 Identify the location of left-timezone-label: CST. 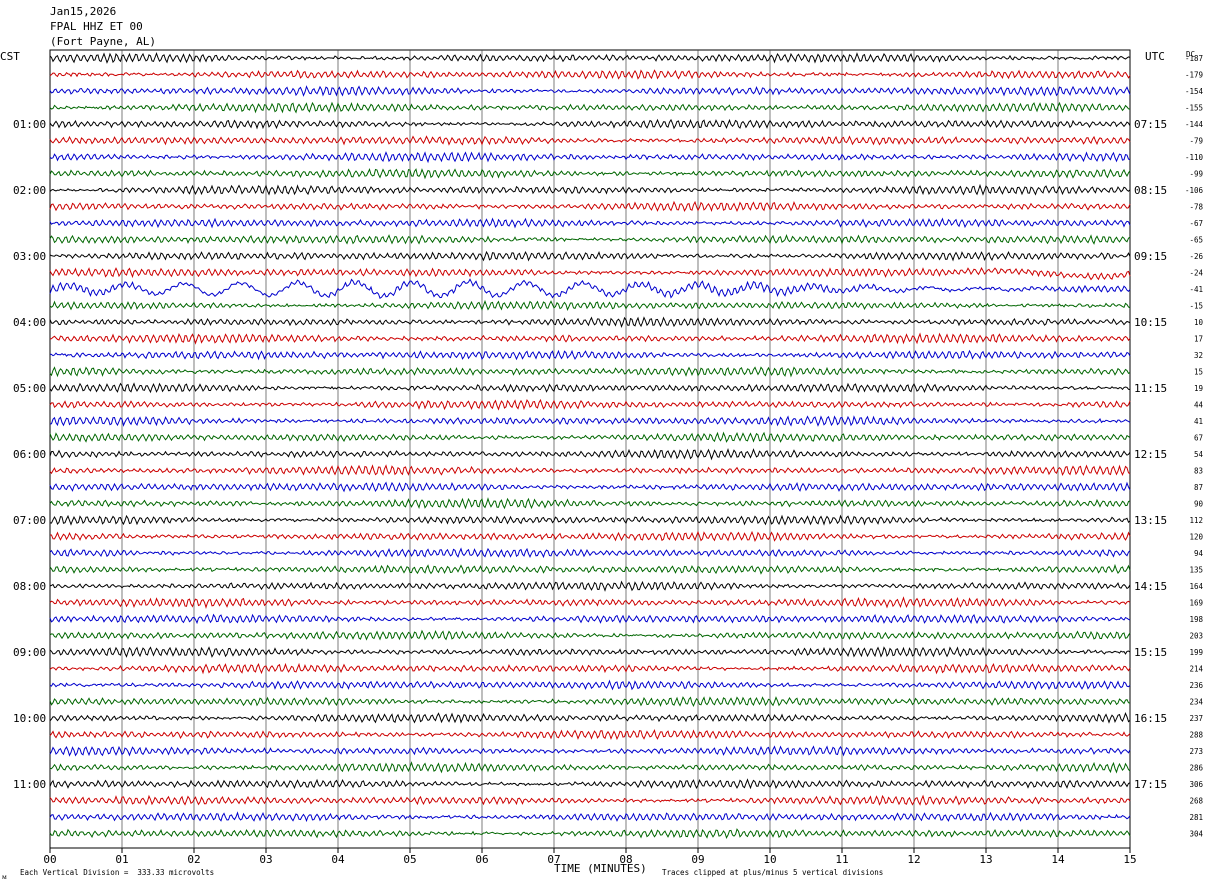
(10, 56).